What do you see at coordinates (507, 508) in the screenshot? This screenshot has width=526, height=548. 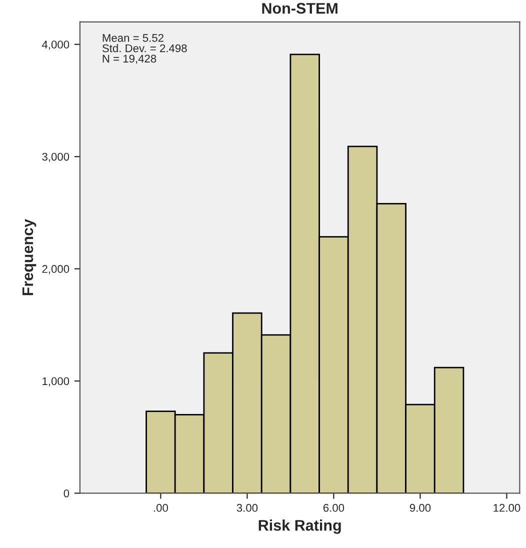 I see `x-tick-label: 12.00` at bounding box center [507, 508].